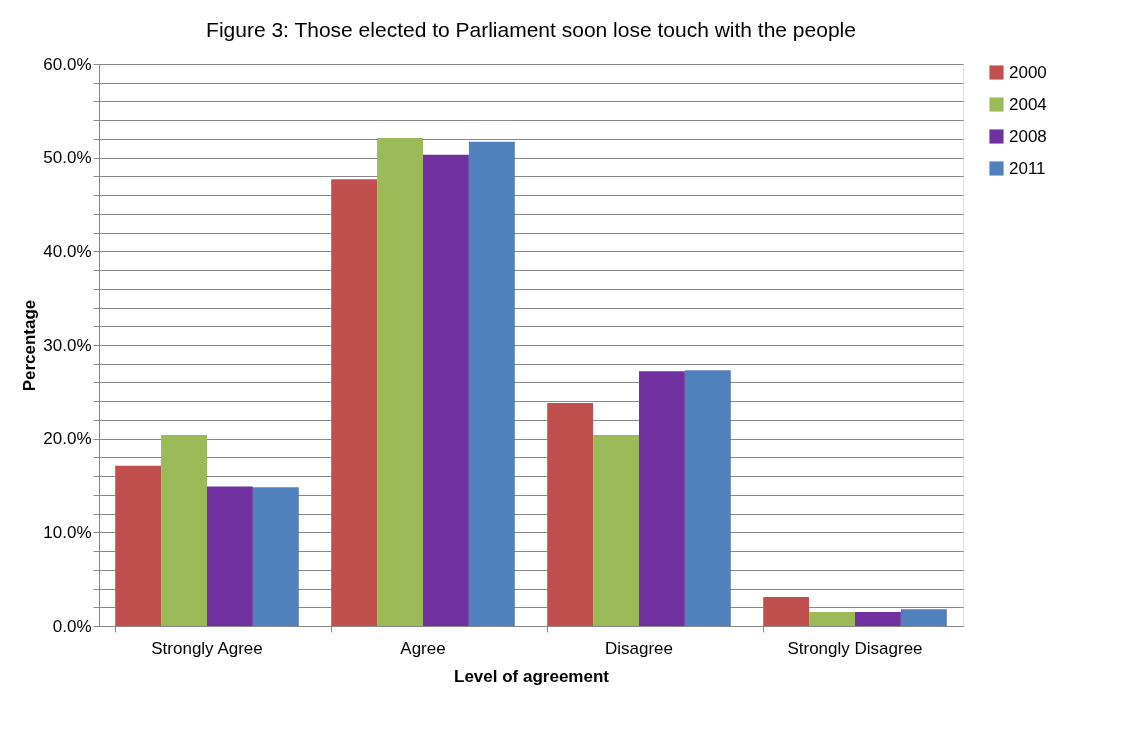 The image size is (1128, 748). I want to click on legend-label: 2004, so click(1028, 104).